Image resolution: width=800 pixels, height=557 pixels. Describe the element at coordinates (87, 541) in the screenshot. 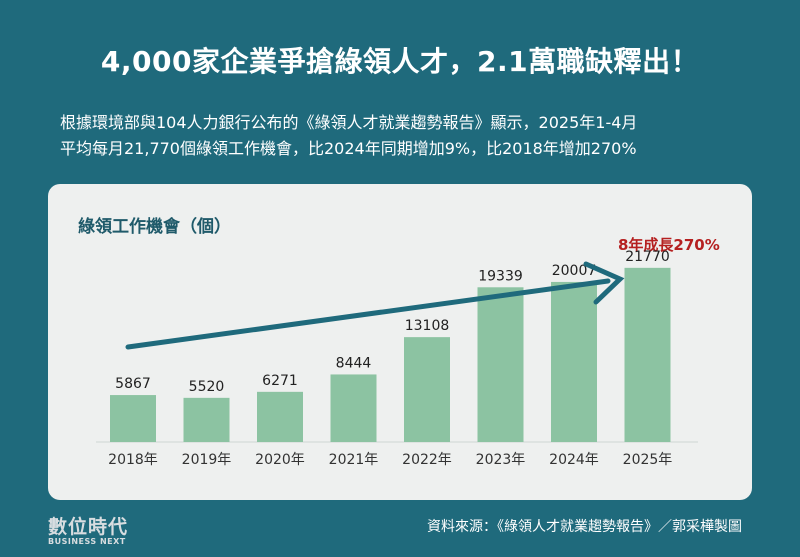

I see `logo-english: BUSINESS NEXT` at that location.